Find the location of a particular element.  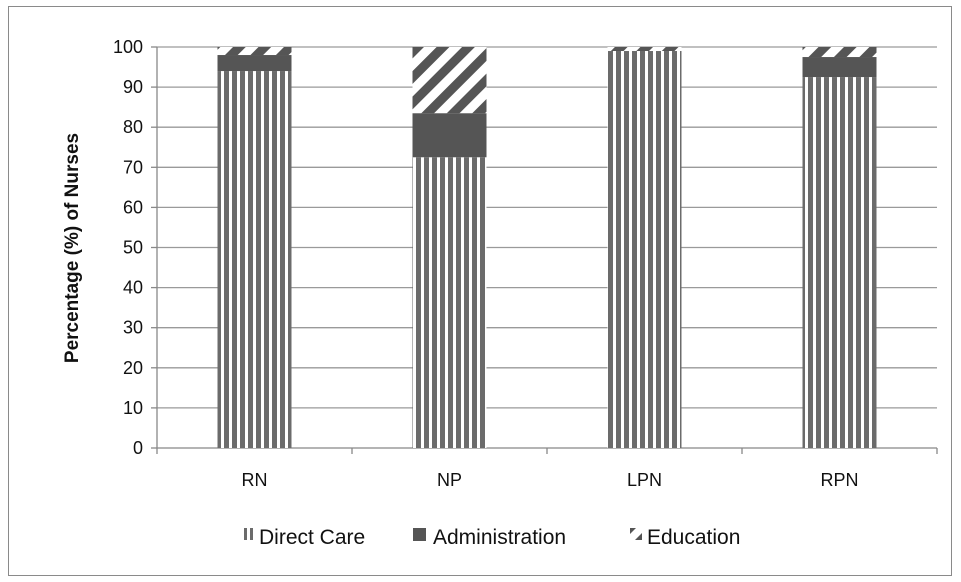

bar-education-np is located at coordinates (449, 80).